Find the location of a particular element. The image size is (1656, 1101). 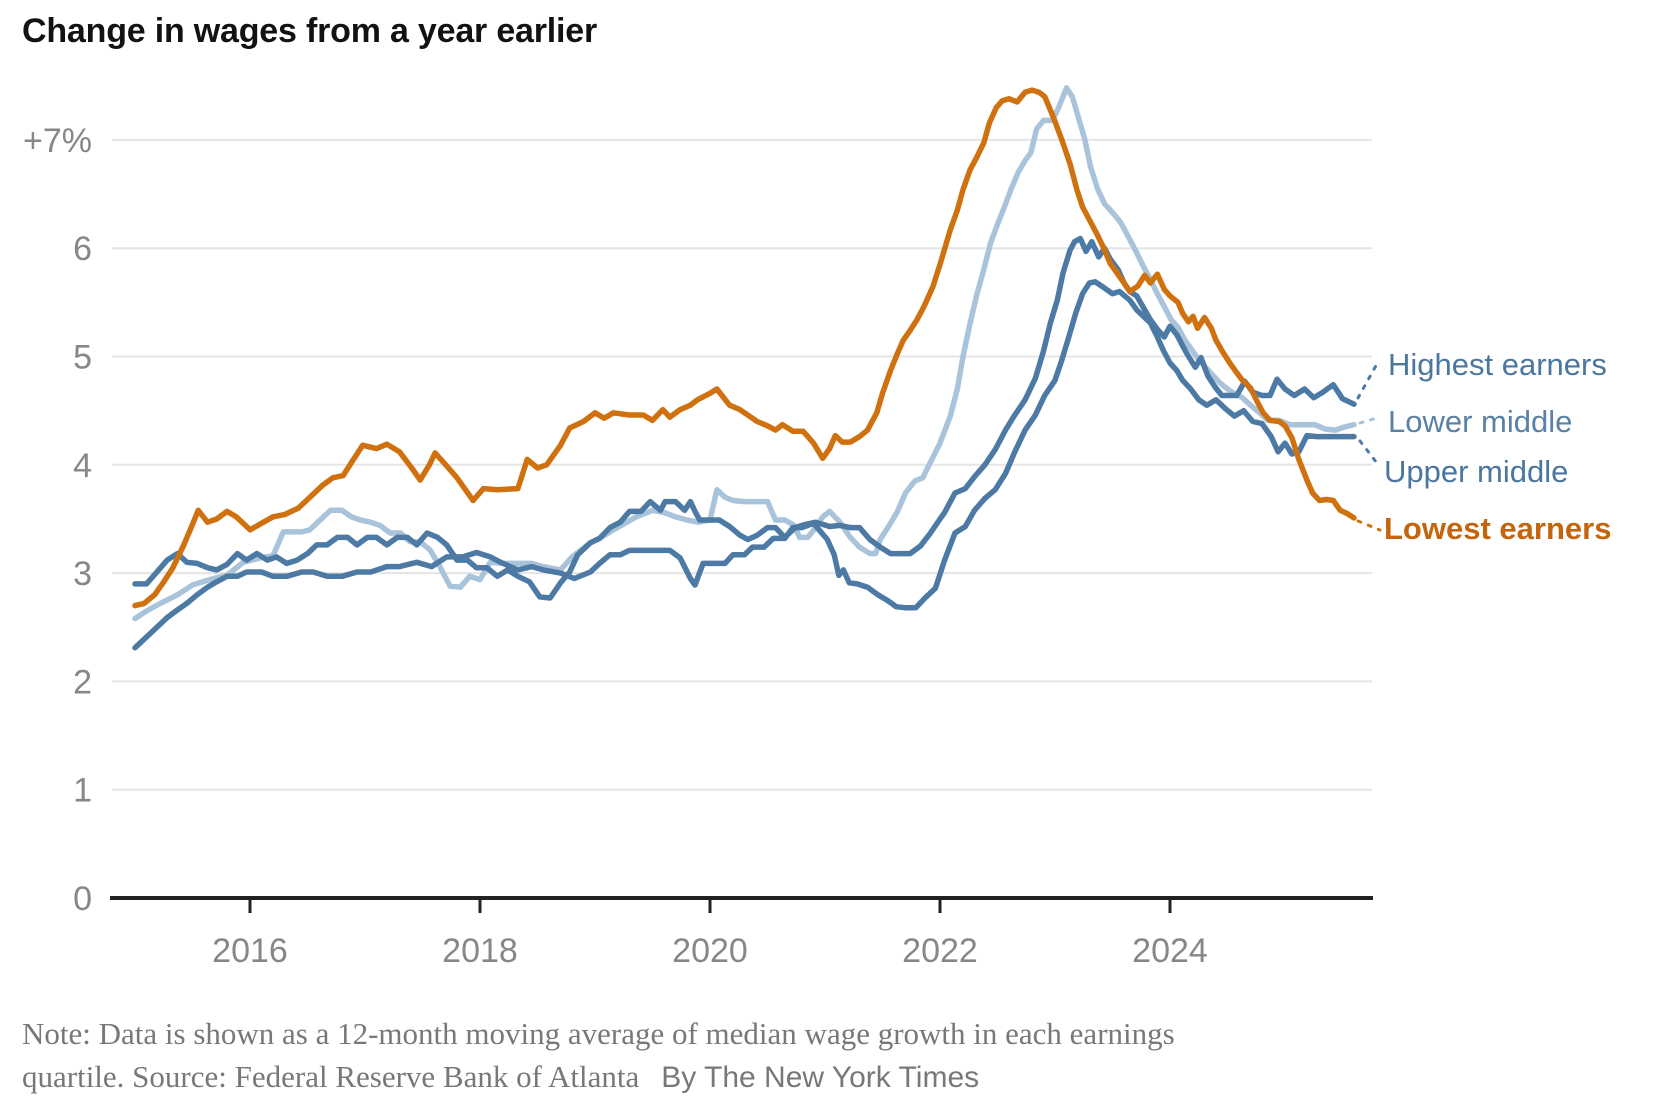

leader-highest-earners is located at coordinates (1368, 380).